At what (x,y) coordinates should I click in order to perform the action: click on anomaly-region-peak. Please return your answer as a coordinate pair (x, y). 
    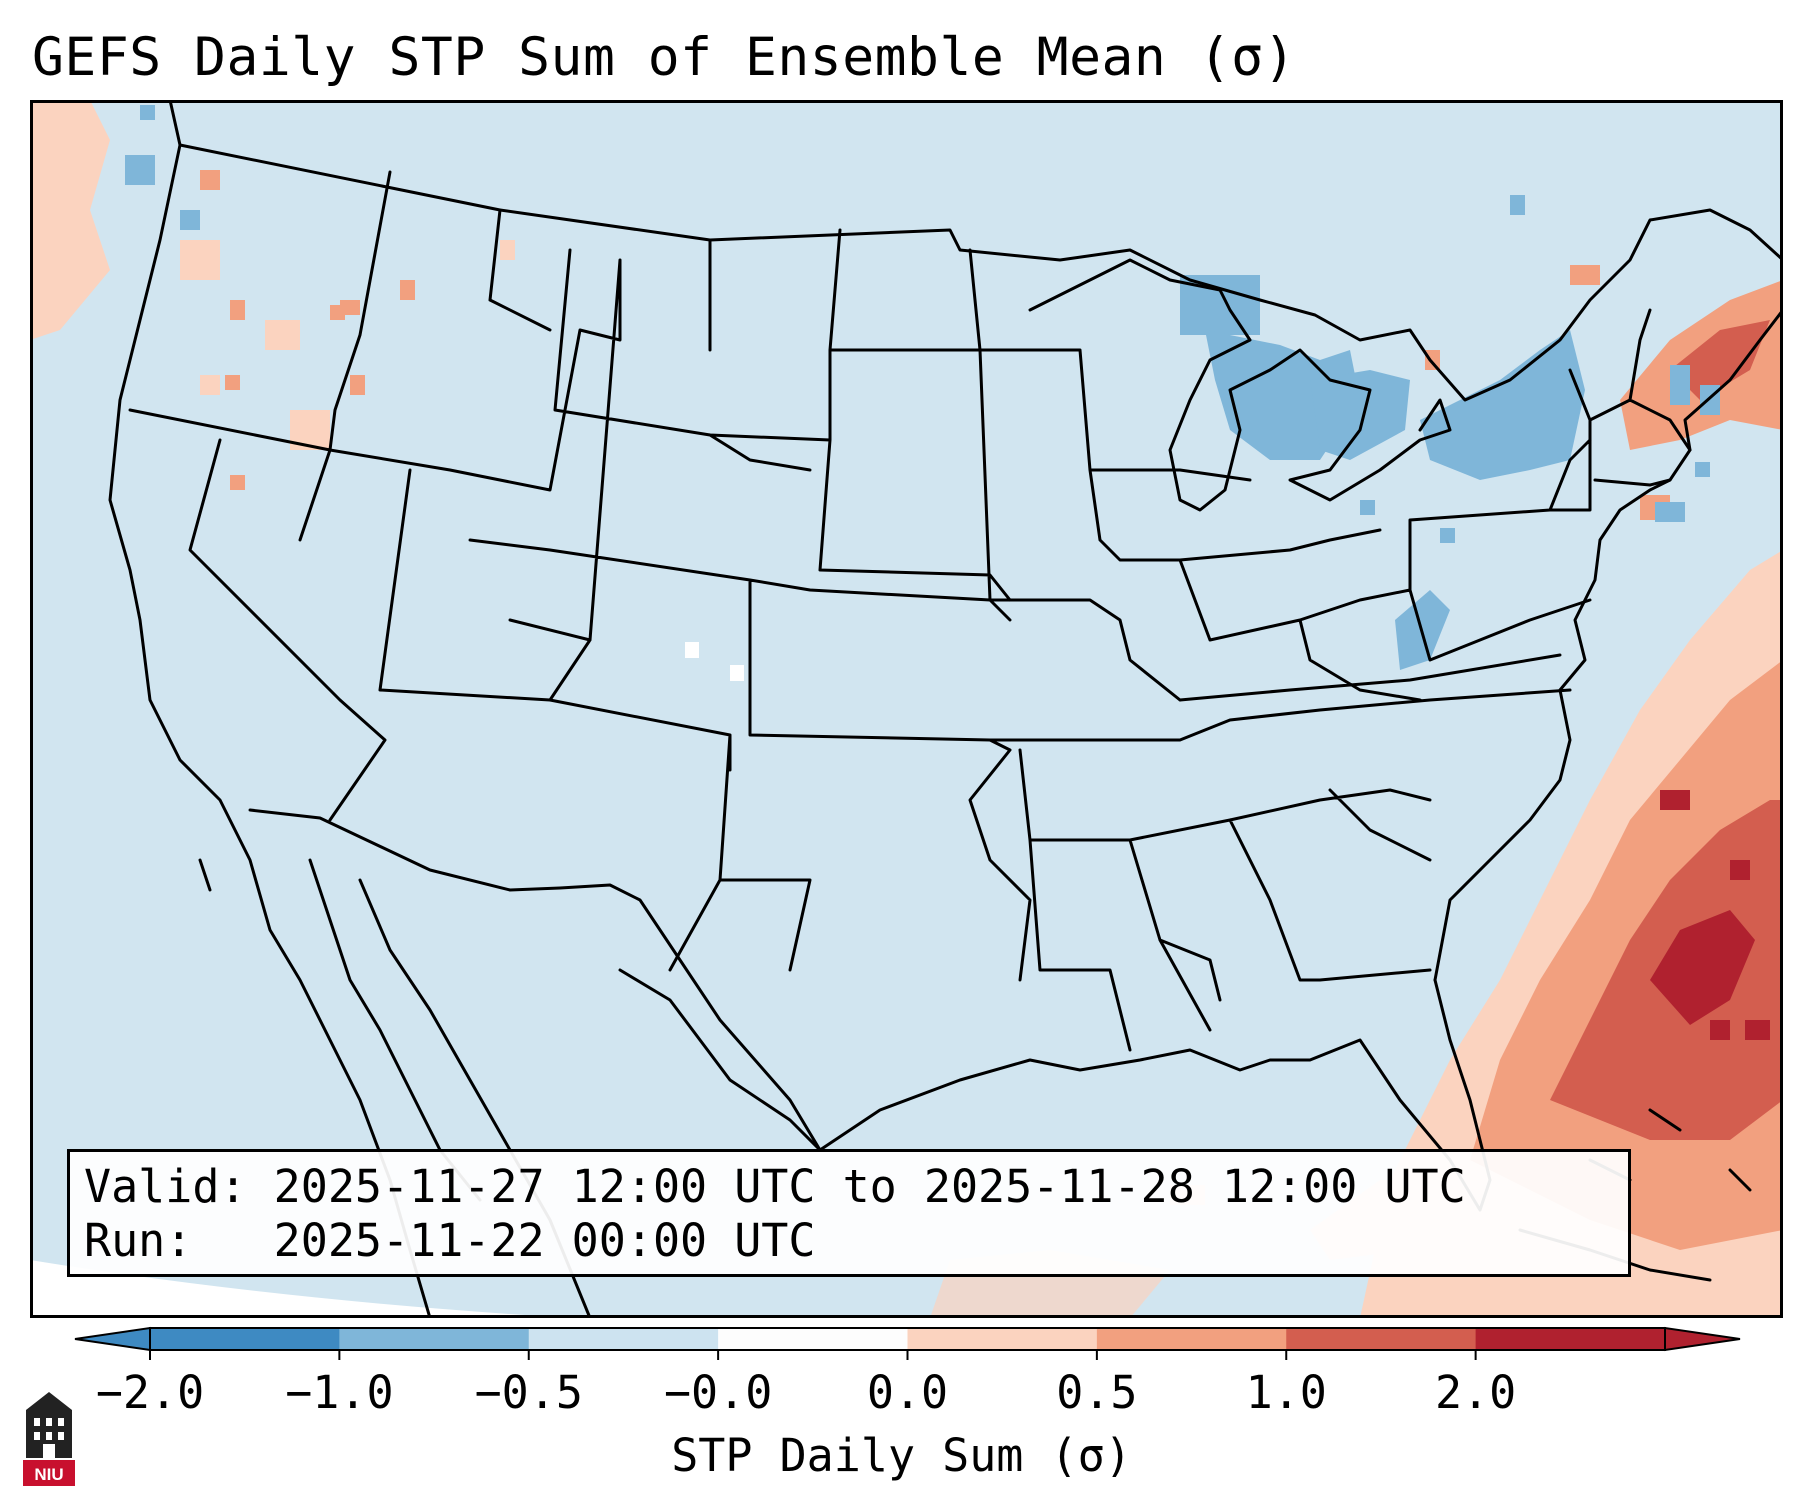
    Looking at the image, I should click on (1702, 967).